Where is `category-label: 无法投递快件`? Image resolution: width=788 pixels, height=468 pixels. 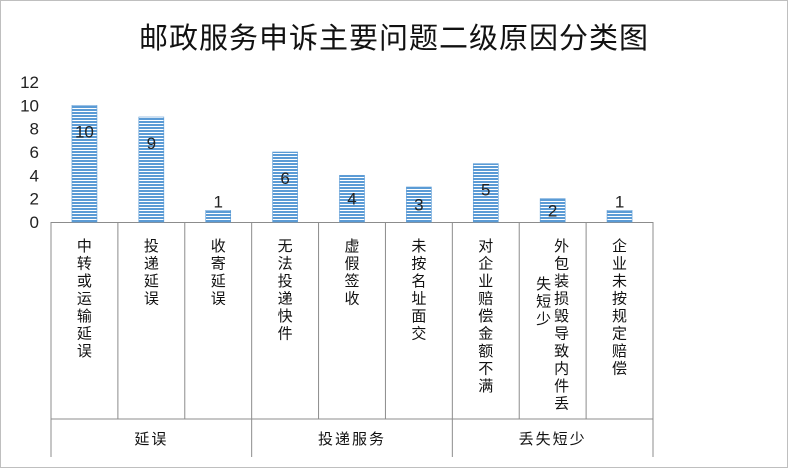 category-label: 无法投递快件 is located at coordinates (285, 290).